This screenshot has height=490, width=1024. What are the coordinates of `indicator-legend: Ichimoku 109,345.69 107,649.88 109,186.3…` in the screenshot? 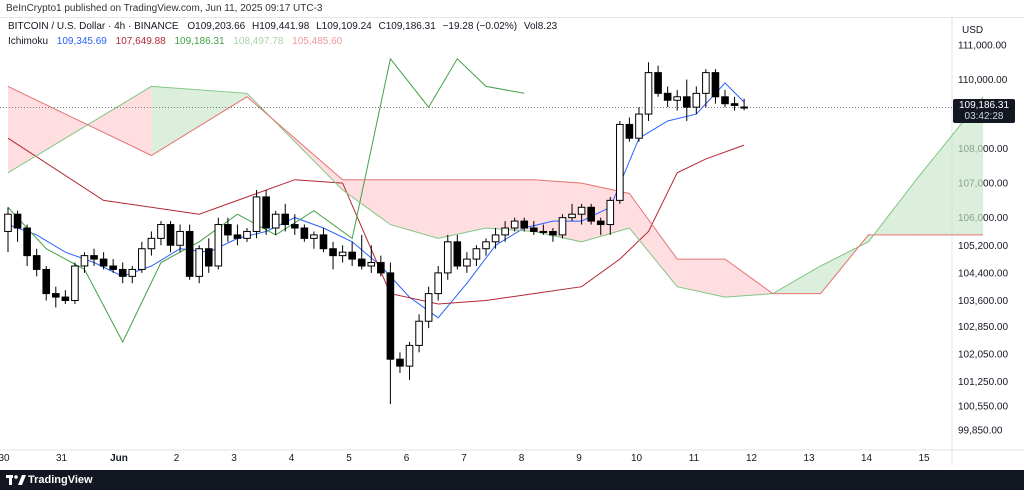 It's located at (175, 41).